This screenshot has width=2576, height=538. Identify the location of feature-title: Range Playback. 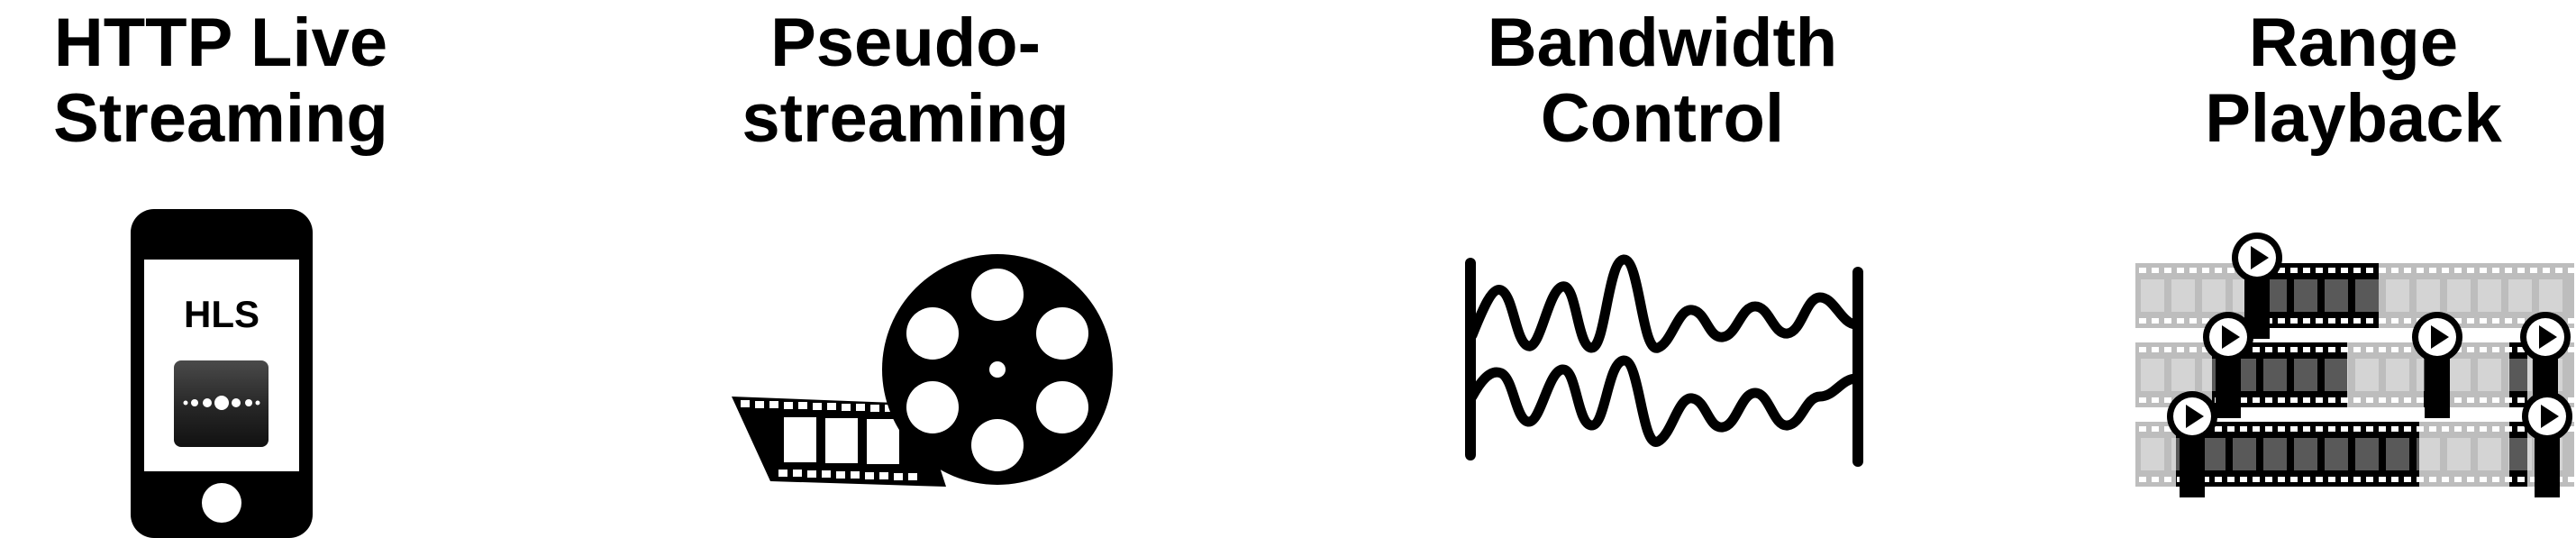
(2353, 81).